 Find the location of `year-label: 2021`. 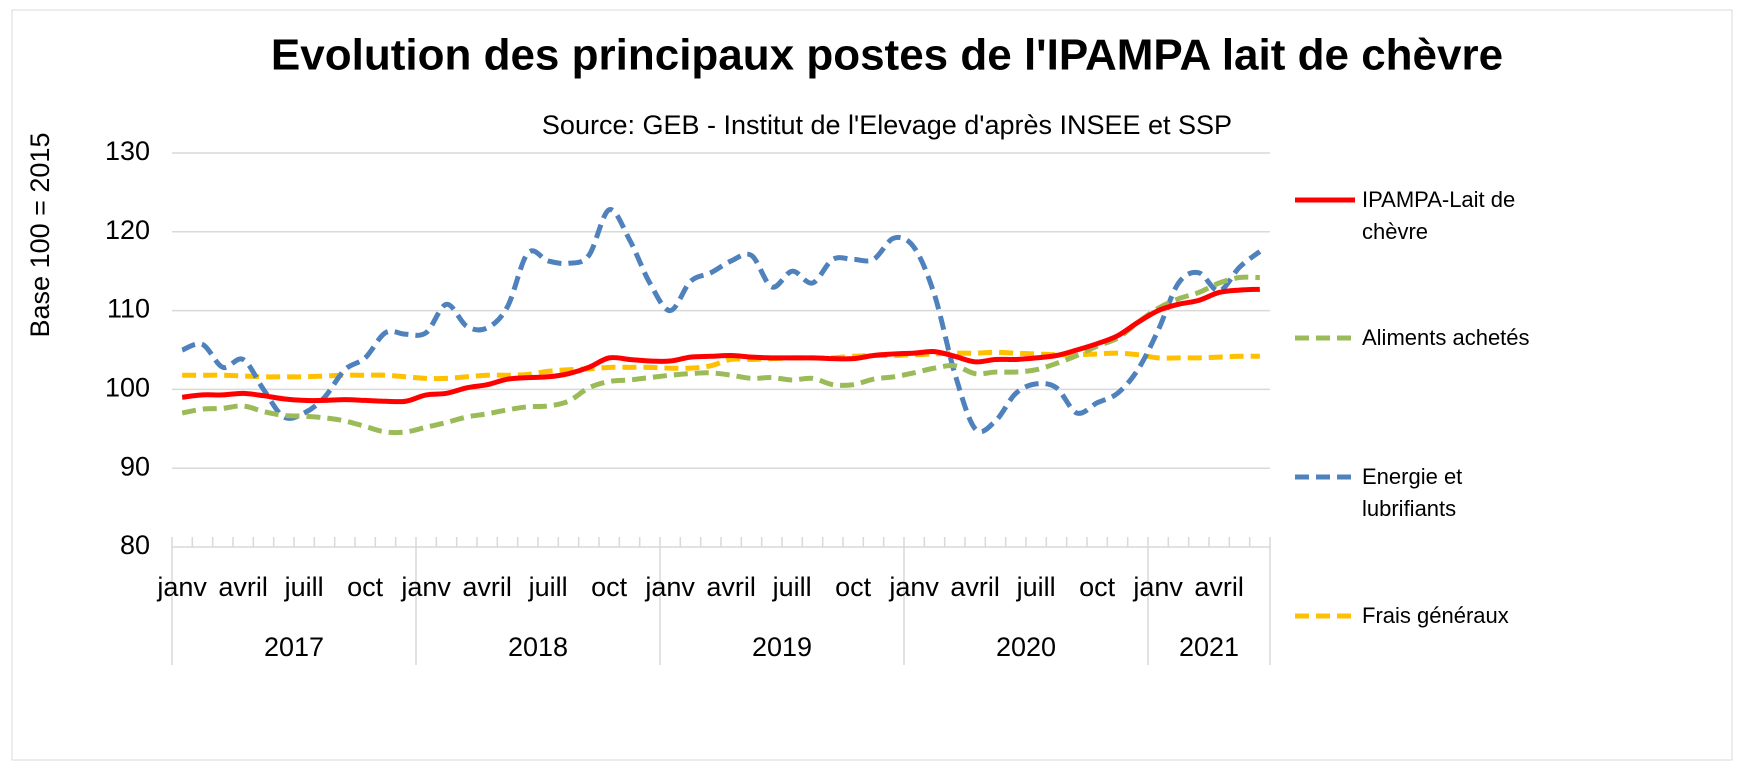

year-label: 2021 is located at coordinates (1209, 647).